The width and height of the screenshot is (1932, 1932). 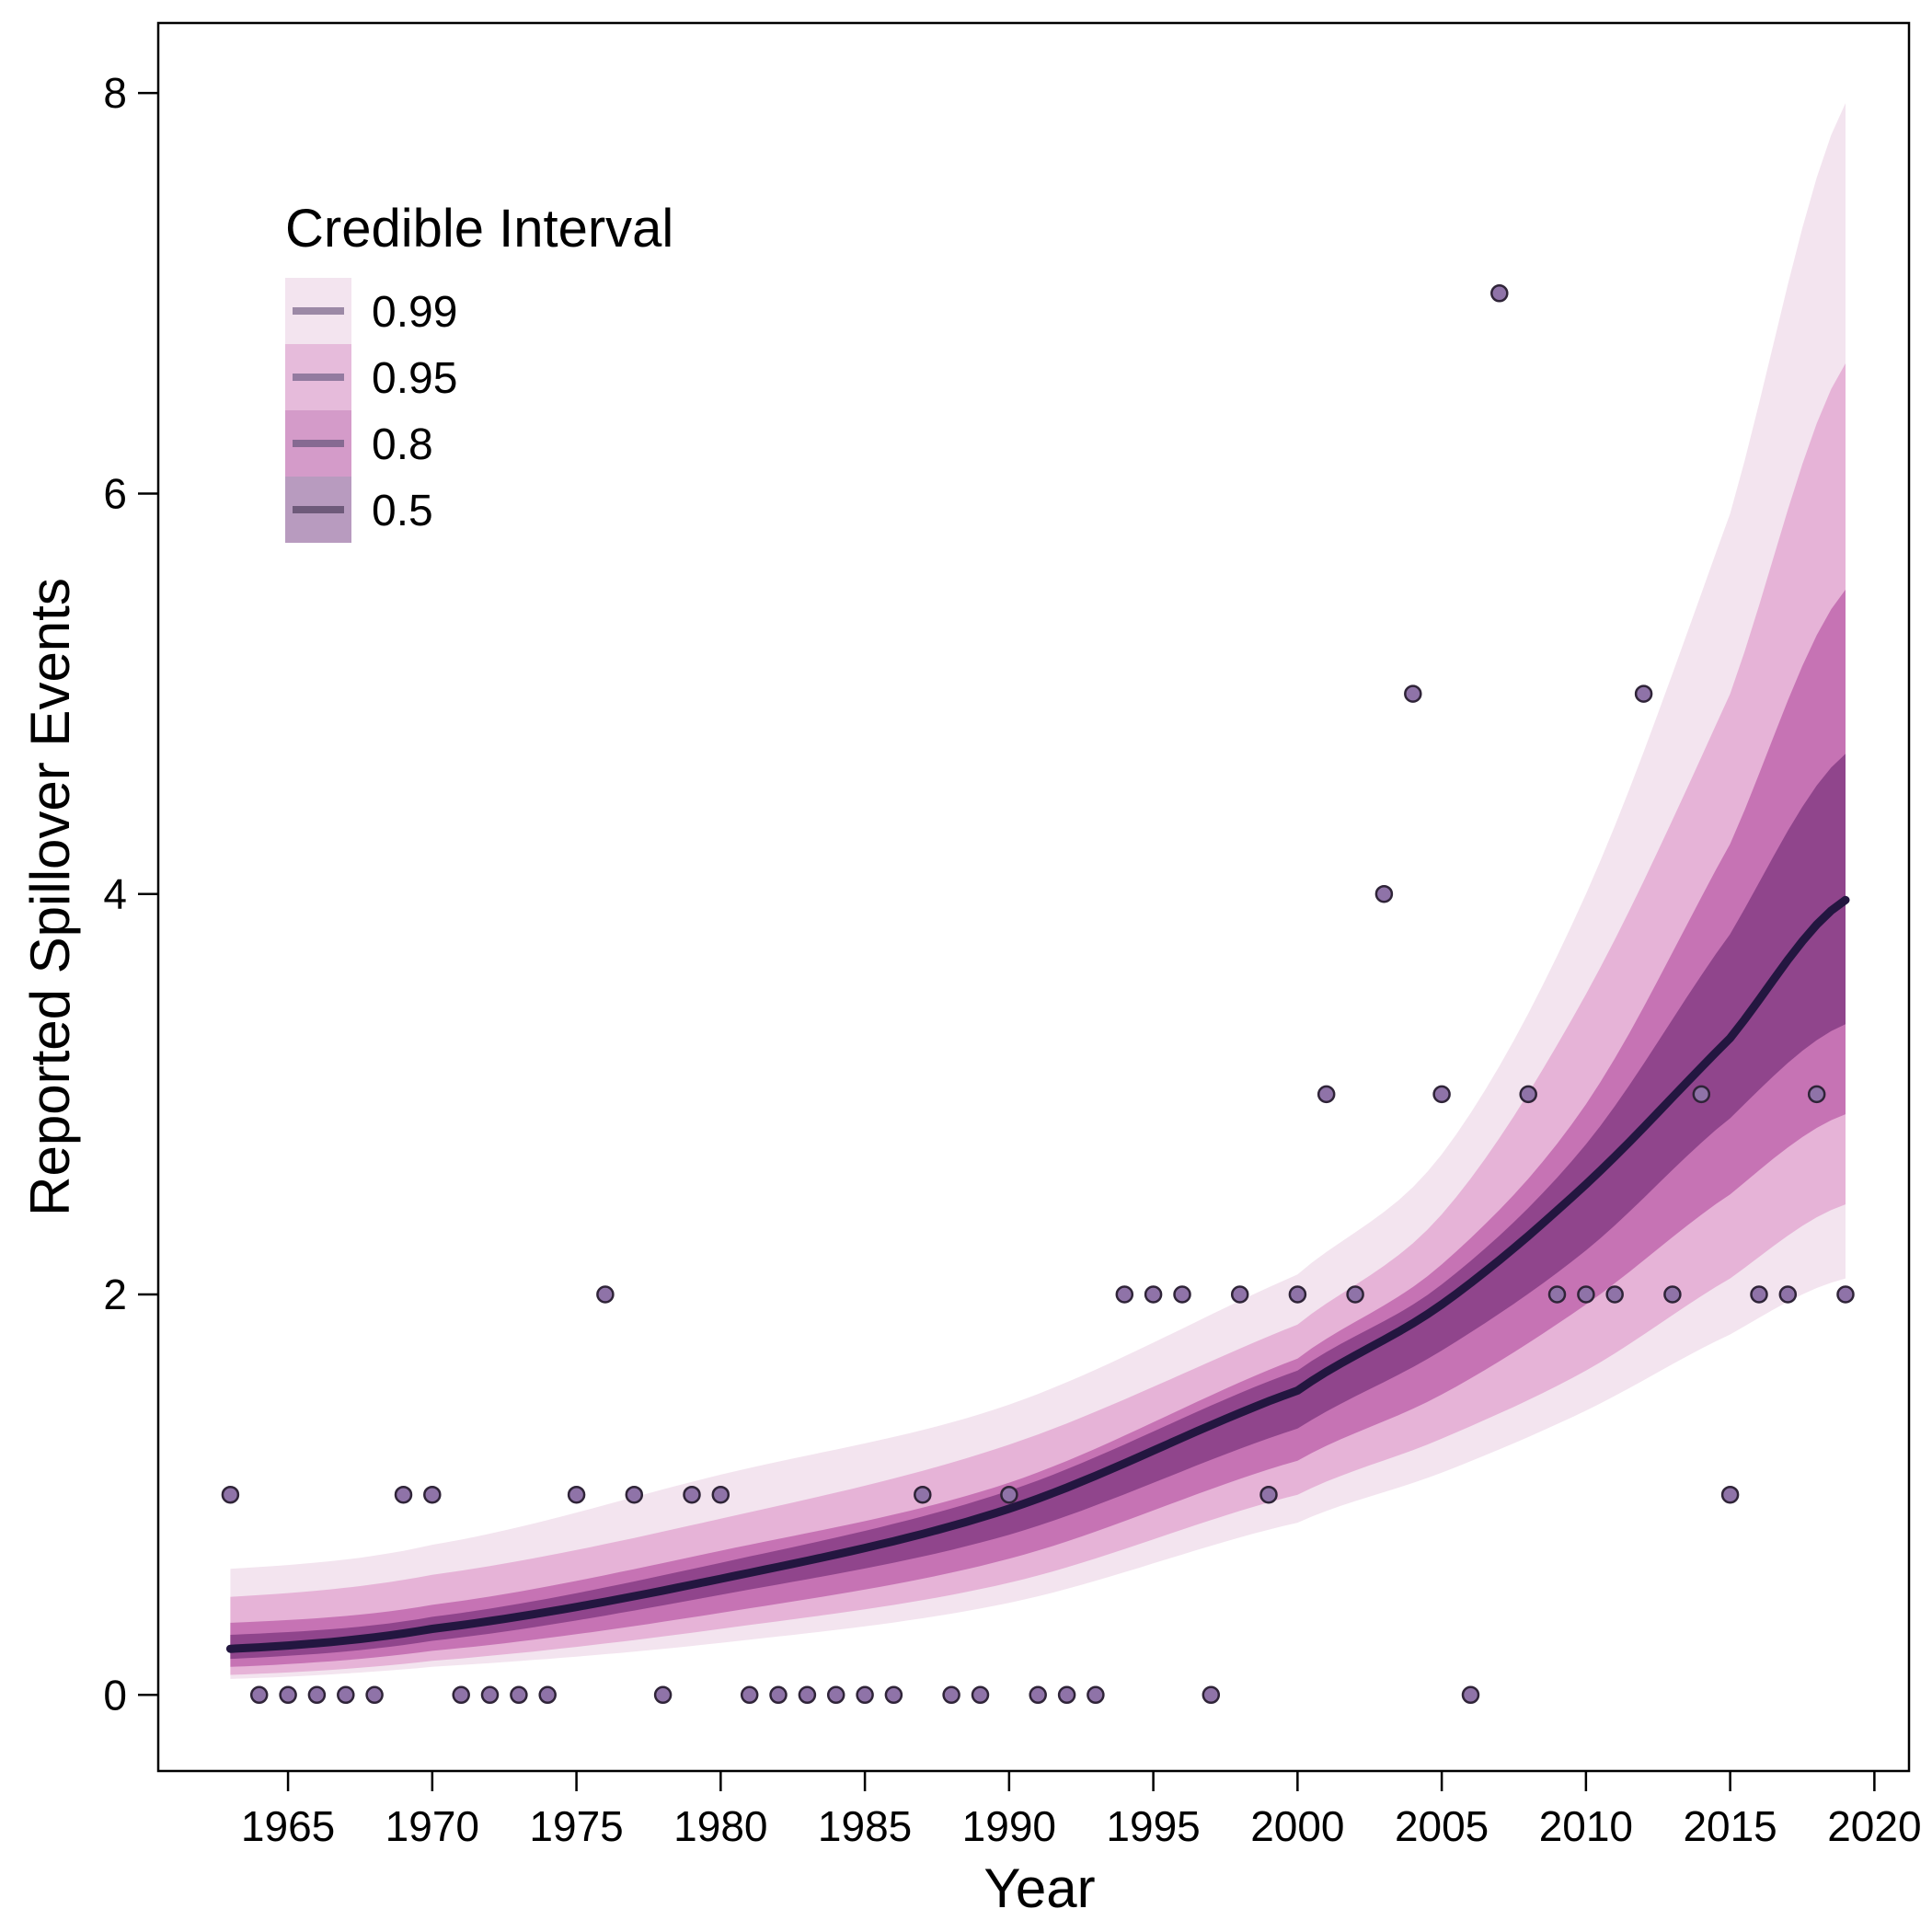 I want to click on y-tick-label: 0, so click(x=115, y=1695).